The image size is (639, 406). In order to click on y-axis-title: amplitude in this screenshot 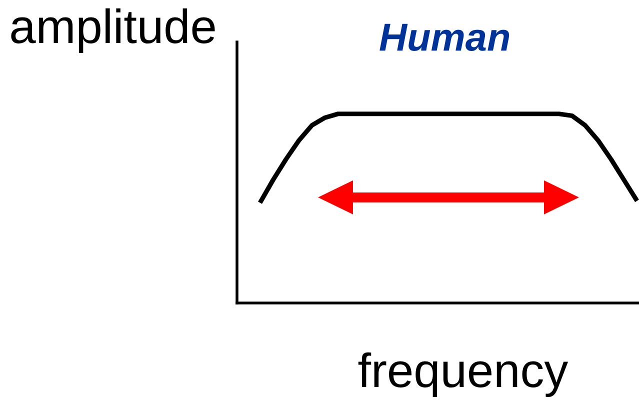, I will do `click(113, 30)`.